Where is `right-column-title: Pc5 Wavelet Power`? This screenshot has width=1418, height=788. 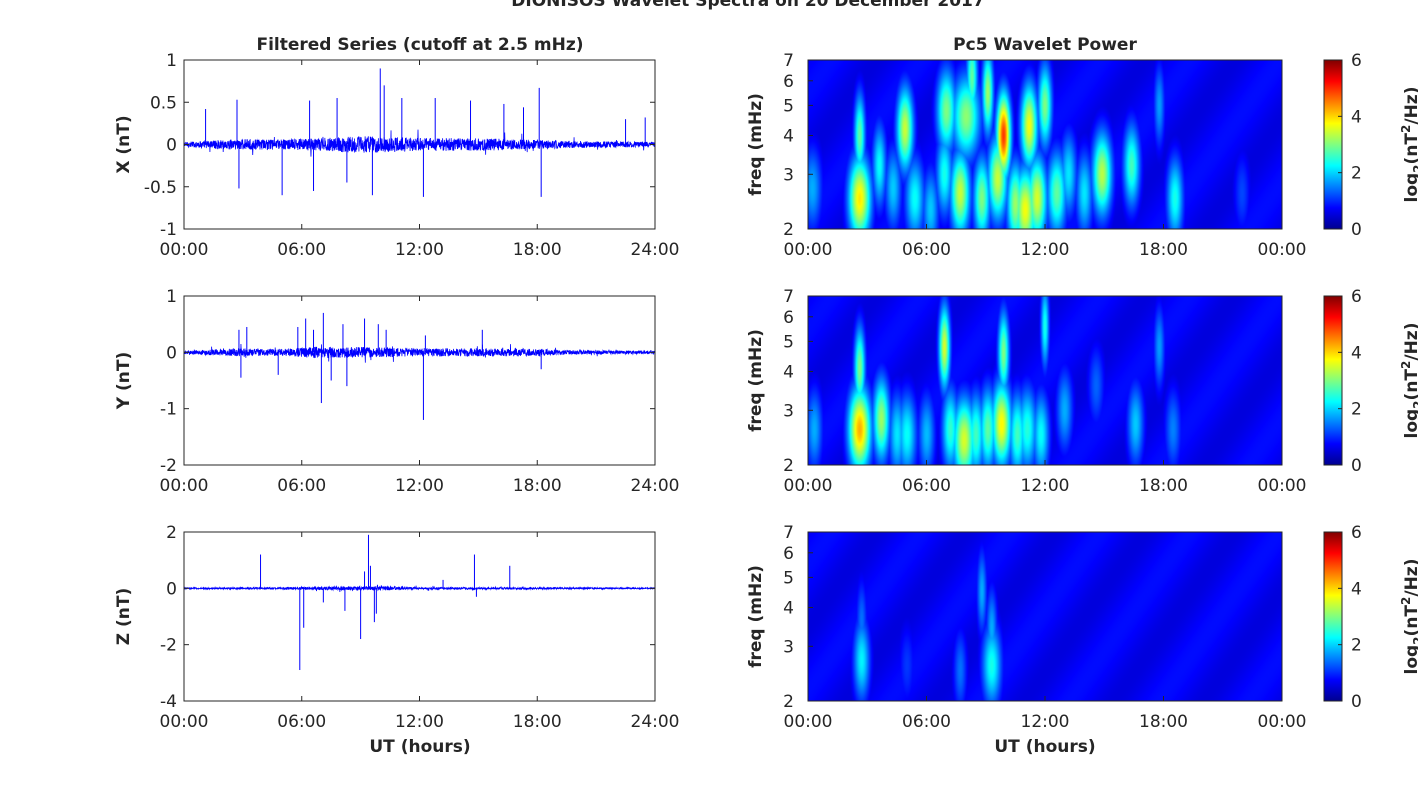
right-column-title: Pc5 Wavelet Power is located at coordinates (1045, 45).